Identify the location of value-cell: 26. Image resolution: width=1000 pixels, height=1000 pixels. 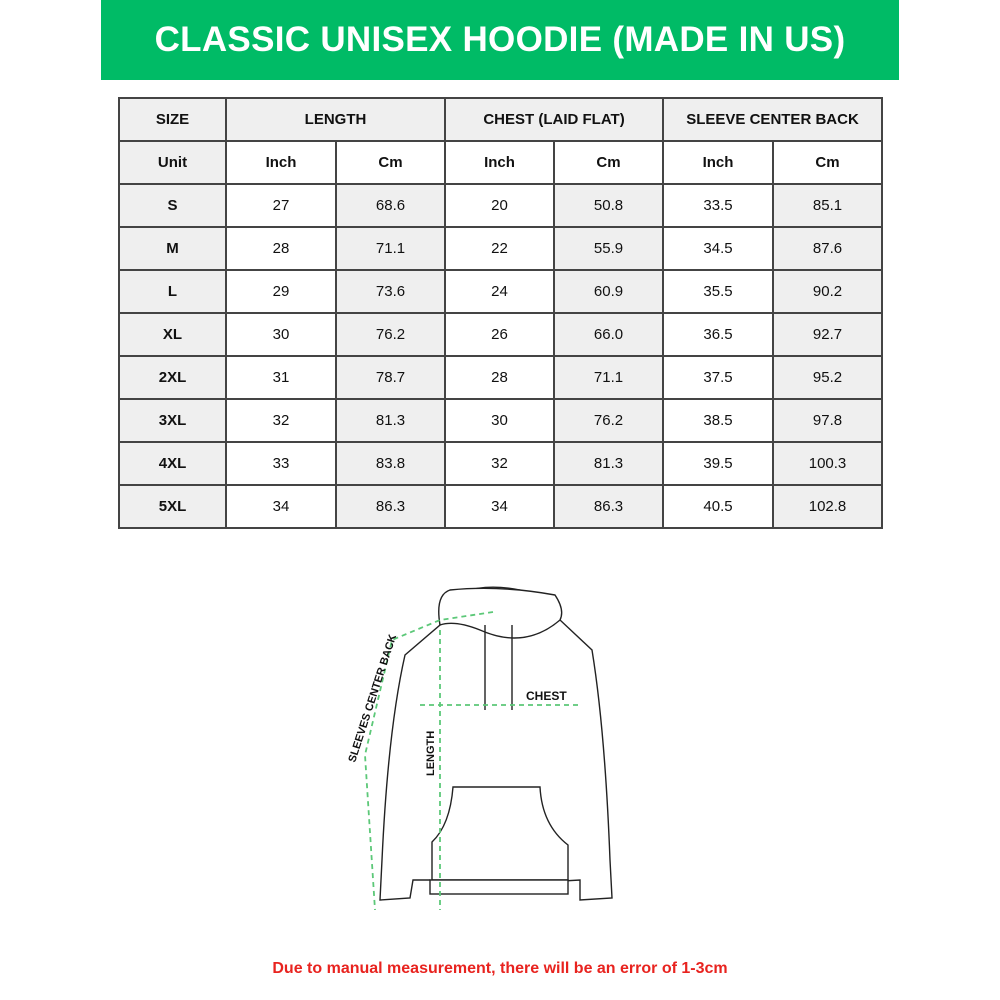
(500, 334).